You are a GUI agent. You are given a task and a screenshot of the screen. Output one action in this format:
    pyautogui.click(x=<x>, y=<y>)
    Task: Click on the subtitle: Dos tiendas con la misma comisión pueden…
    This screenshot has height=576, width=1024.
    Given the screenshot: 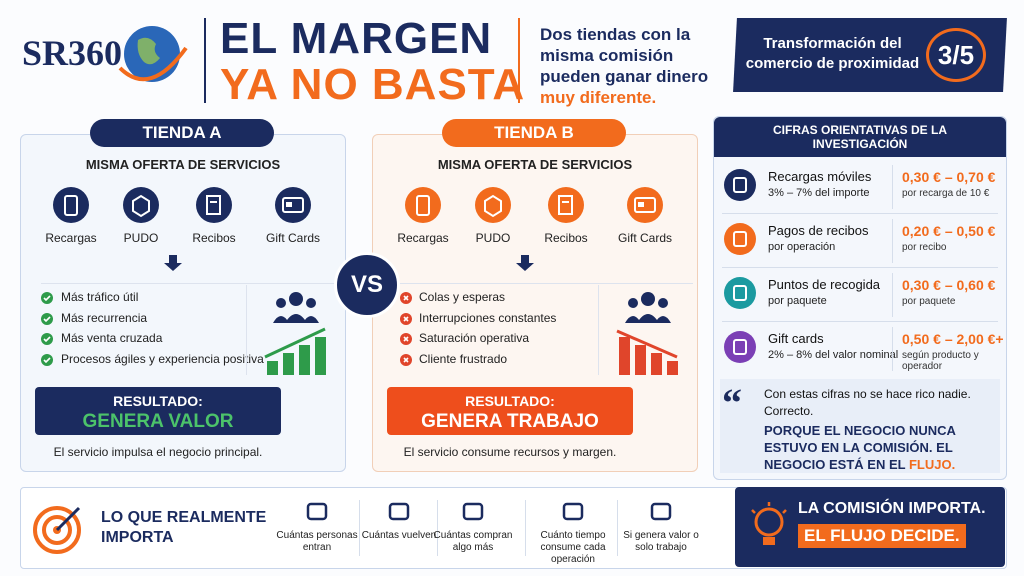 What is the action you would take?
    pyautogui.click(x=630, y=66)
    